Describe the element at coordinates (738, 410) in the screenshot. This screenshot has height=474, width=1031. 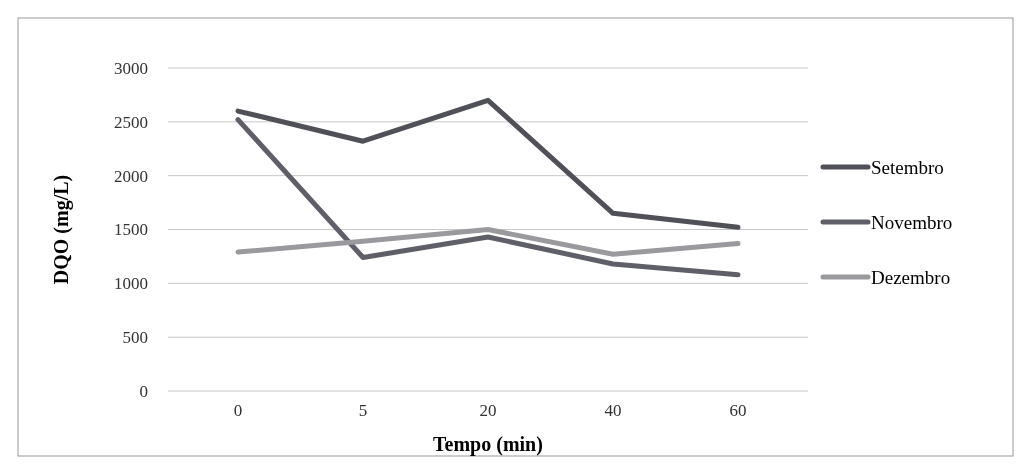
I see `x-tick-label: 60` at that location.